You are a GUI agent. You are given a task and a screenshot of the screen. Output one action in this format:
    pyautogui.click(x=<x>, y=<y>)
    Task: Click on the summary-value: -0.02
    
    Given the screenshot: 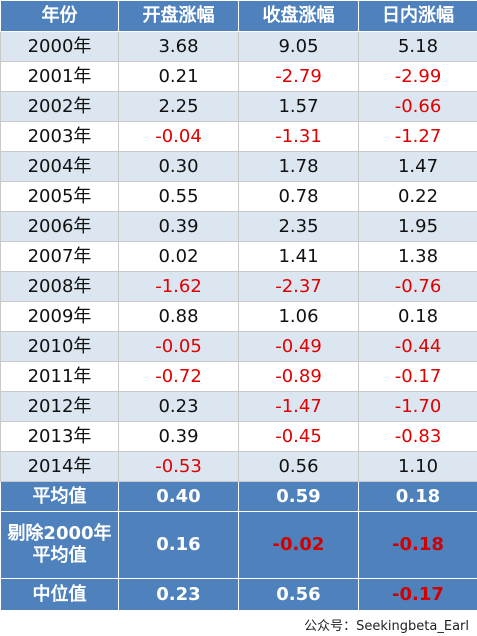 What is the action you would take?
    pyautogui.click(x=298, y=545)
    